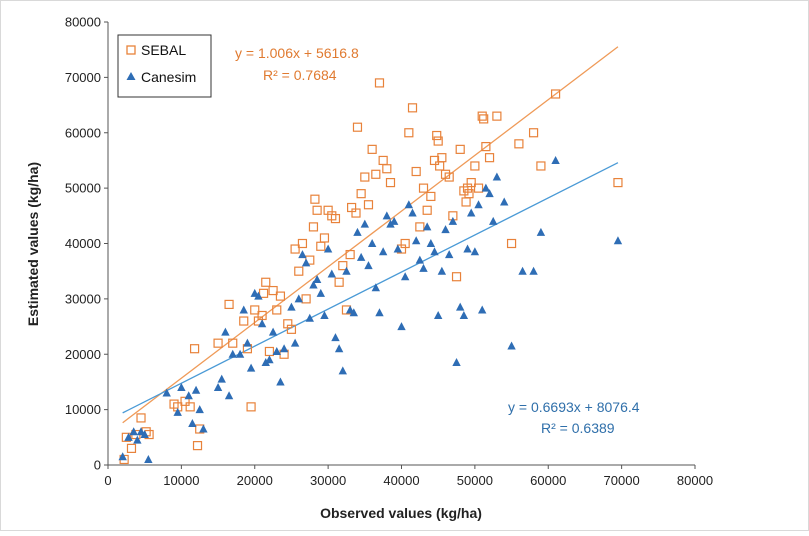 The image size is (809, 536). Describe the element at coordinates (622, 480) in the screenshot. I see `x-tick-label: 70000` at that location.